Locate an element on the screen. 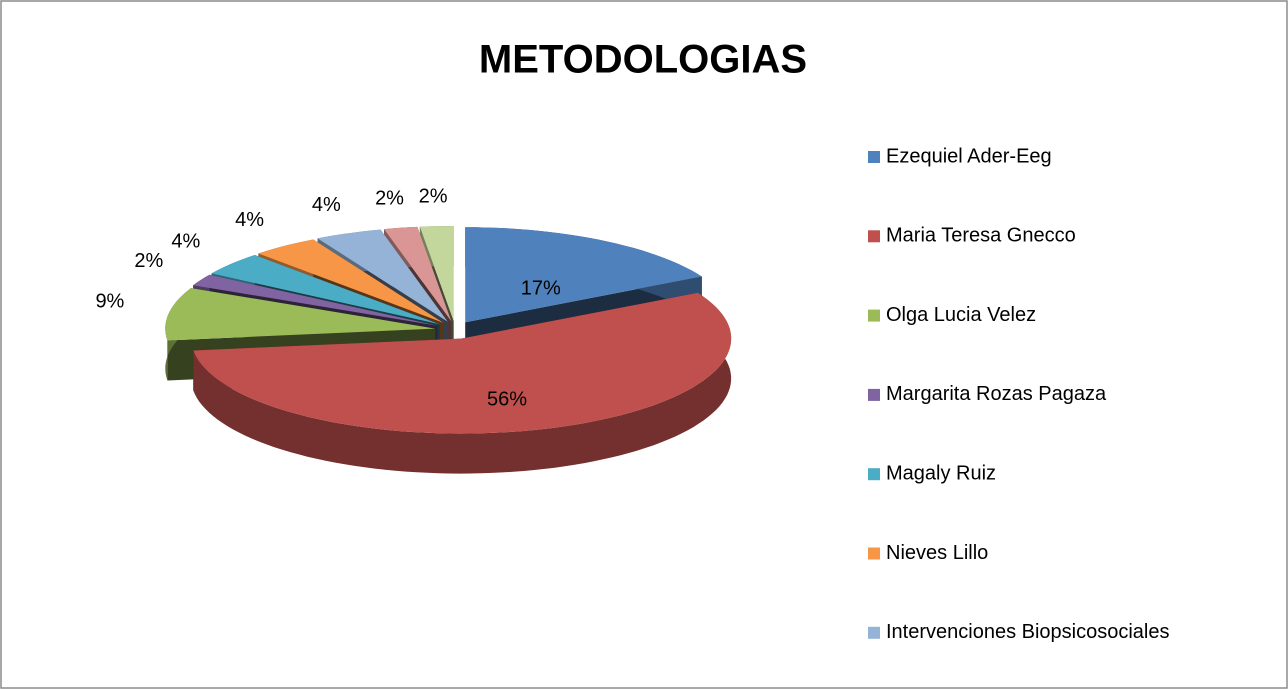 This screenshot has height=689, width=1288. slice is located at coordinates (462, 383).